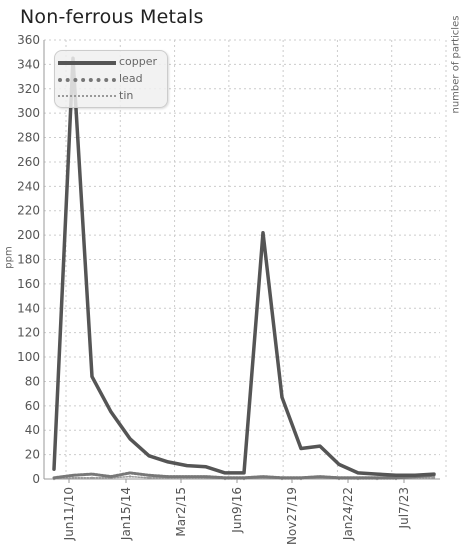  I want to click on y-tick-label: 280, so click(28, 138).